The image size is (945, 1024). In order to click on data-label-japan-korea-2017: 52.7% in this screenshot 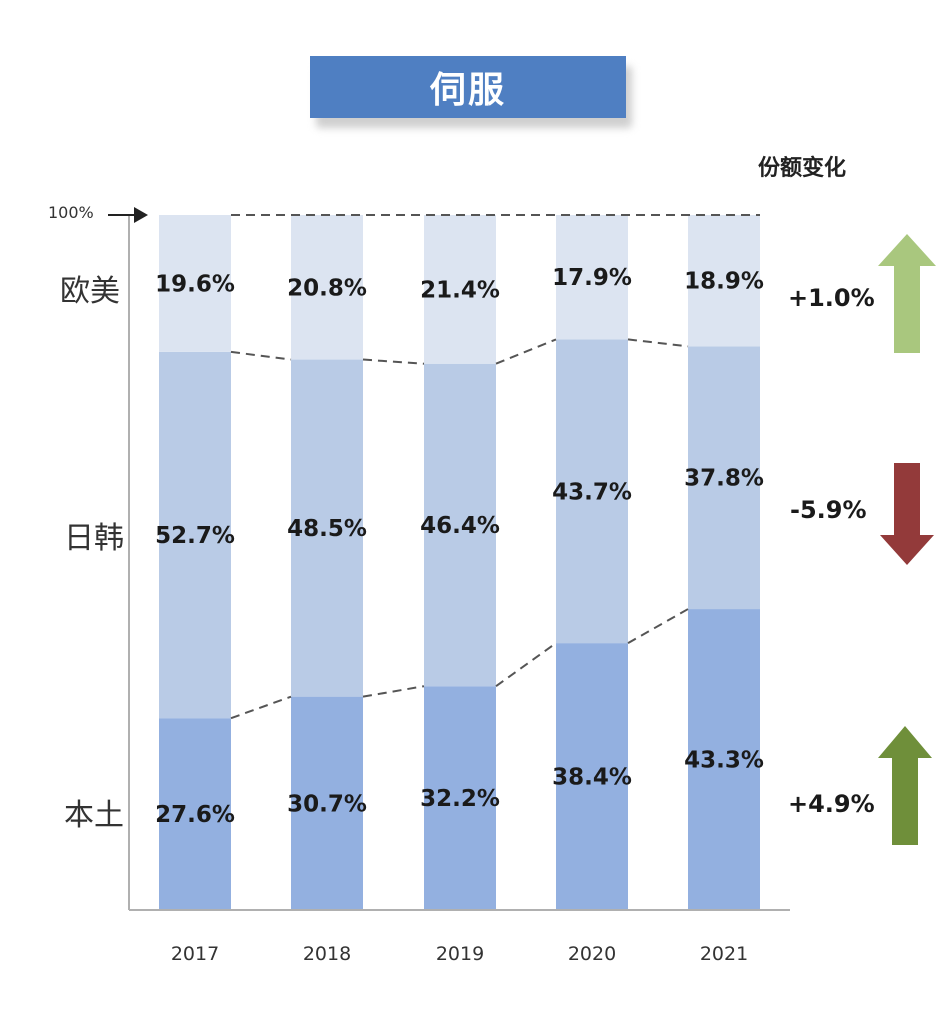, I will do `click(195, 536)`.